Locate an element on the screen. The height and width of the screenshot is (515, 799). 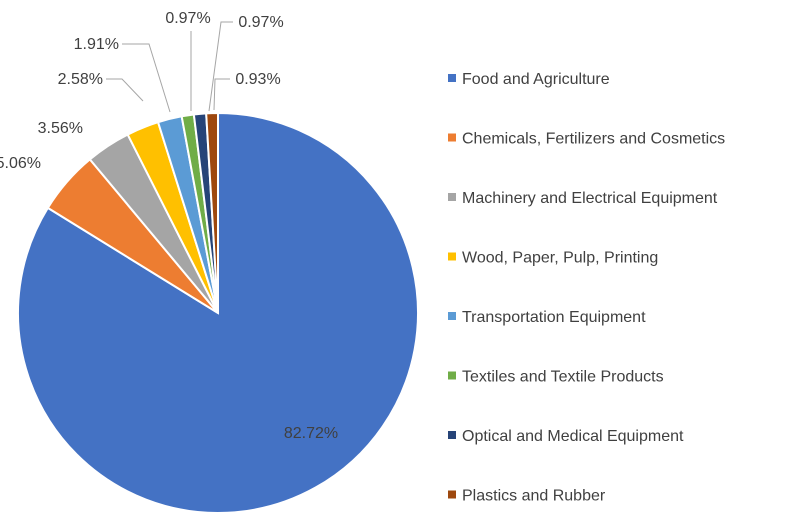
legend-label-machinery-and-electrical-equipment: Machinery and Electrical Equipment is located at coordinates (590, 198).